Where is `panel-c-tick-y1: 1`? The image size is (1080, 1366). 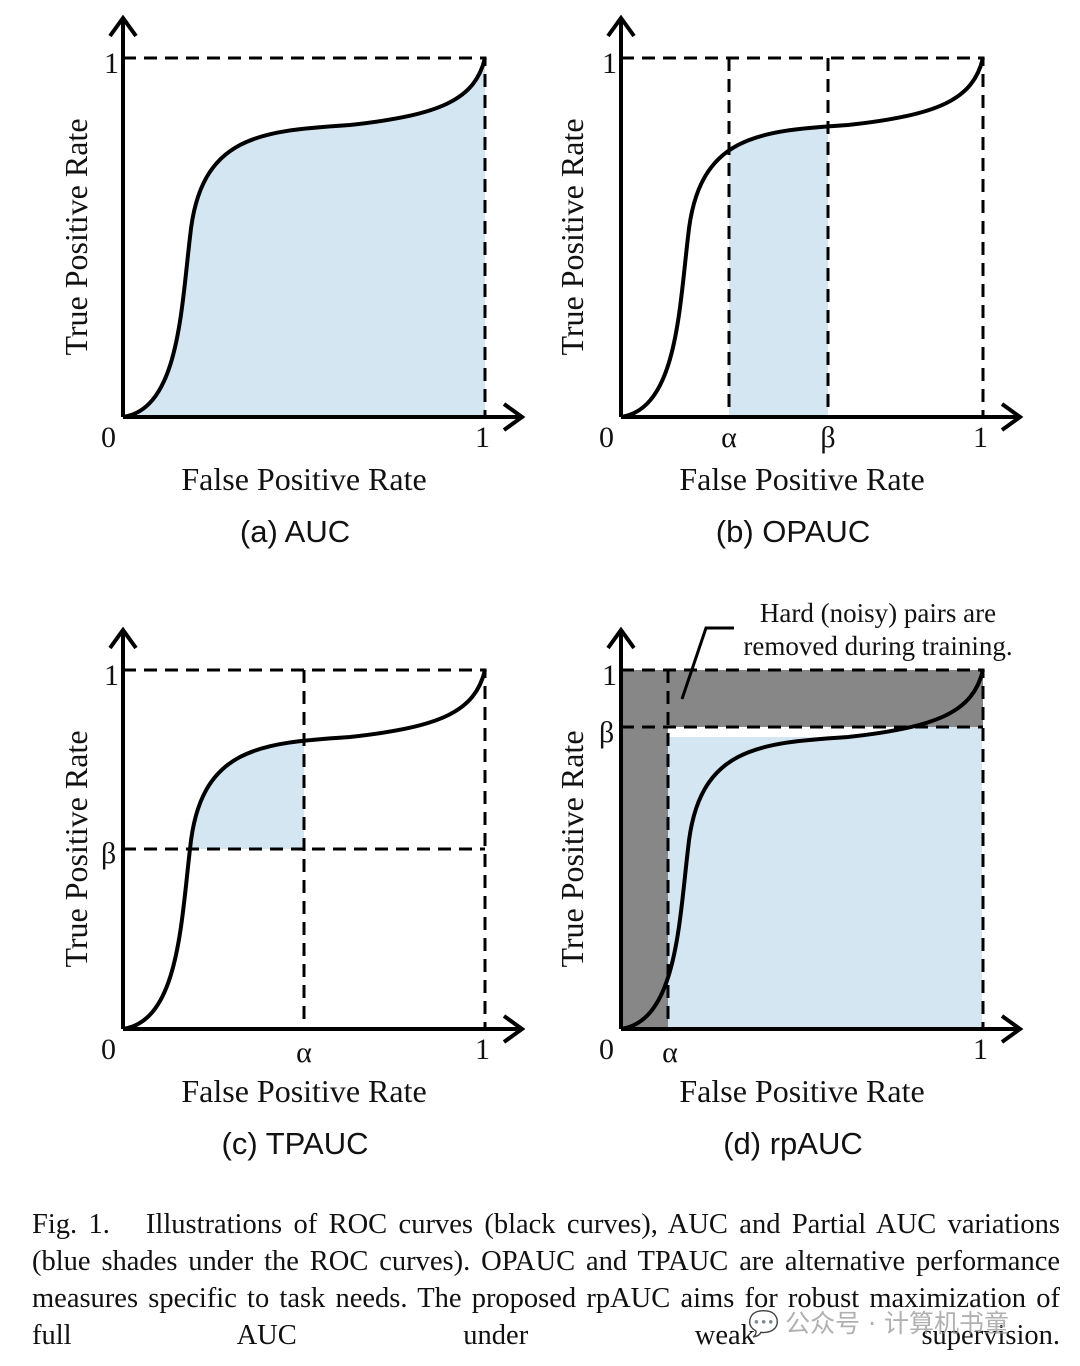 panel-c-tick-y1: 1 is located at coordinates (111, 675).